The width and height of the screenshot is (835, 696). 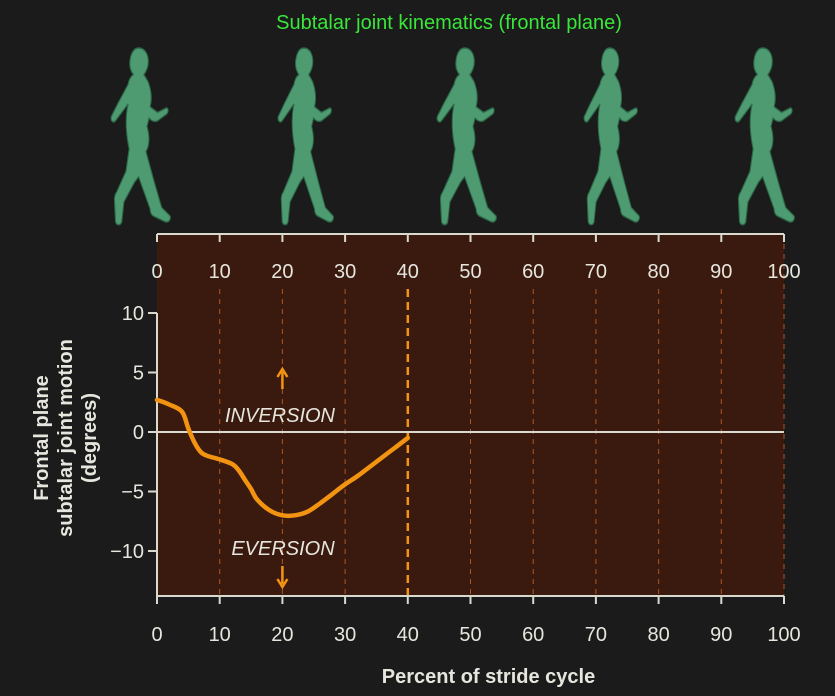 I want to click on x-tick-label-bottom: 0, so click(x=156, y=635).